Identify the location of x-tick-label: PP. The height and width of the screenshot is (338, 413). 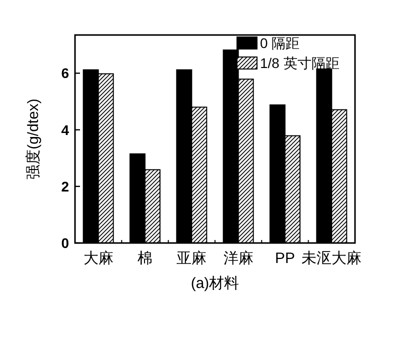
(285, 258).